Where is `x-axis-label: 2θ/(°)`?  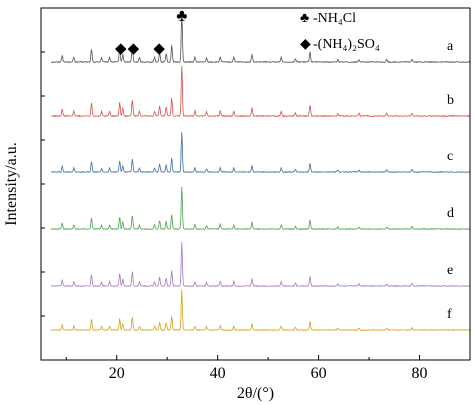
x-axis-label: 2θ/(°) is located at coordinates (255, 393).